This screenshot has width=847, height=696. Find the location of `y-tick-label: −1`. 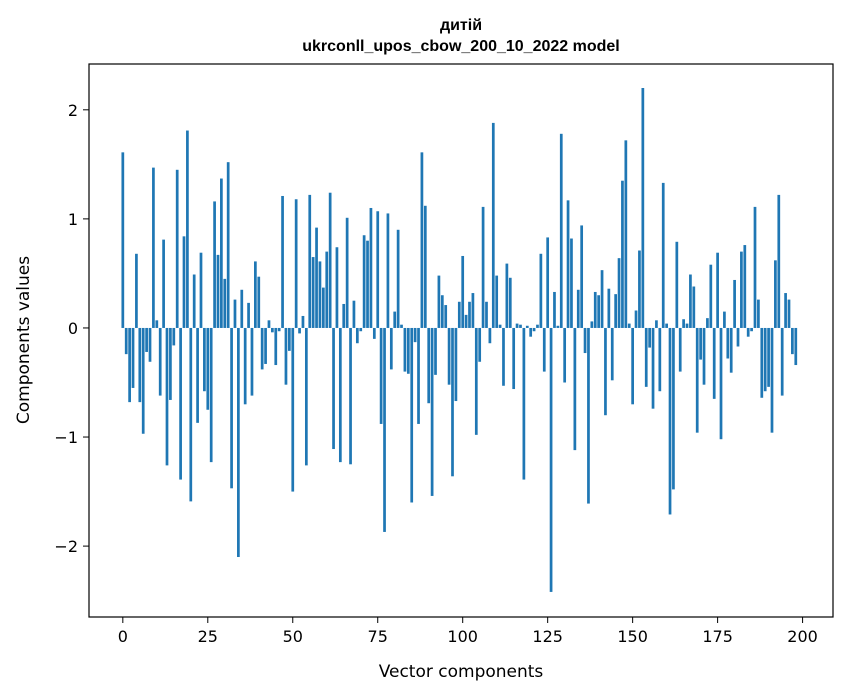

y-tick-label: −1 is located at coordinates (66, 437).